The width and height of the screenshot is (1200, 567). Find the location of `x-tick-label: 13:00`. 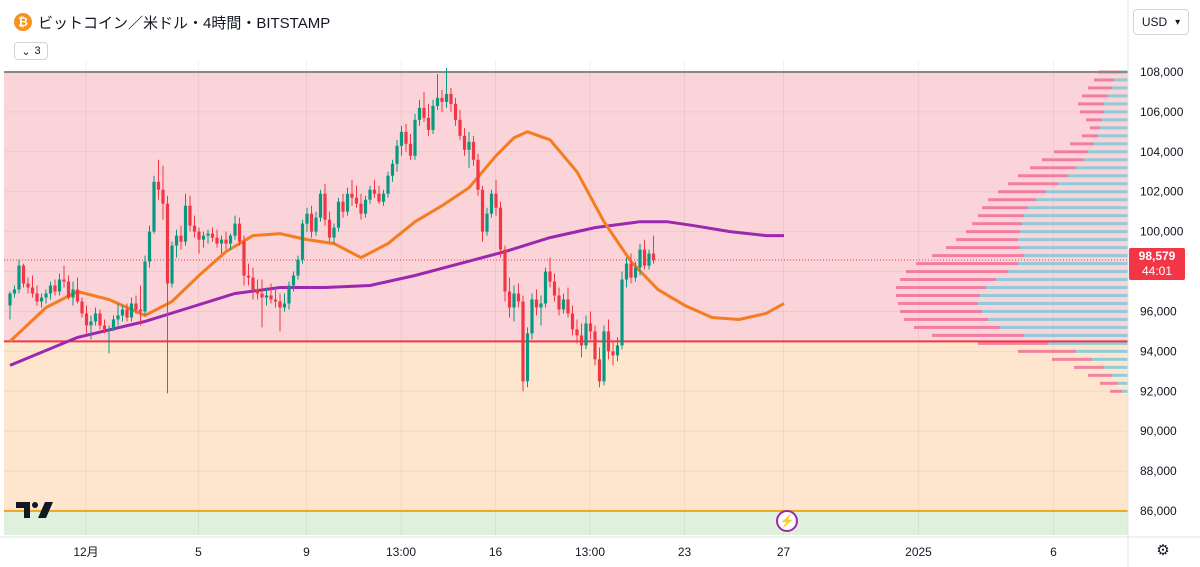

x-tick-label: 13:00 is located at coordinates (590, 552).